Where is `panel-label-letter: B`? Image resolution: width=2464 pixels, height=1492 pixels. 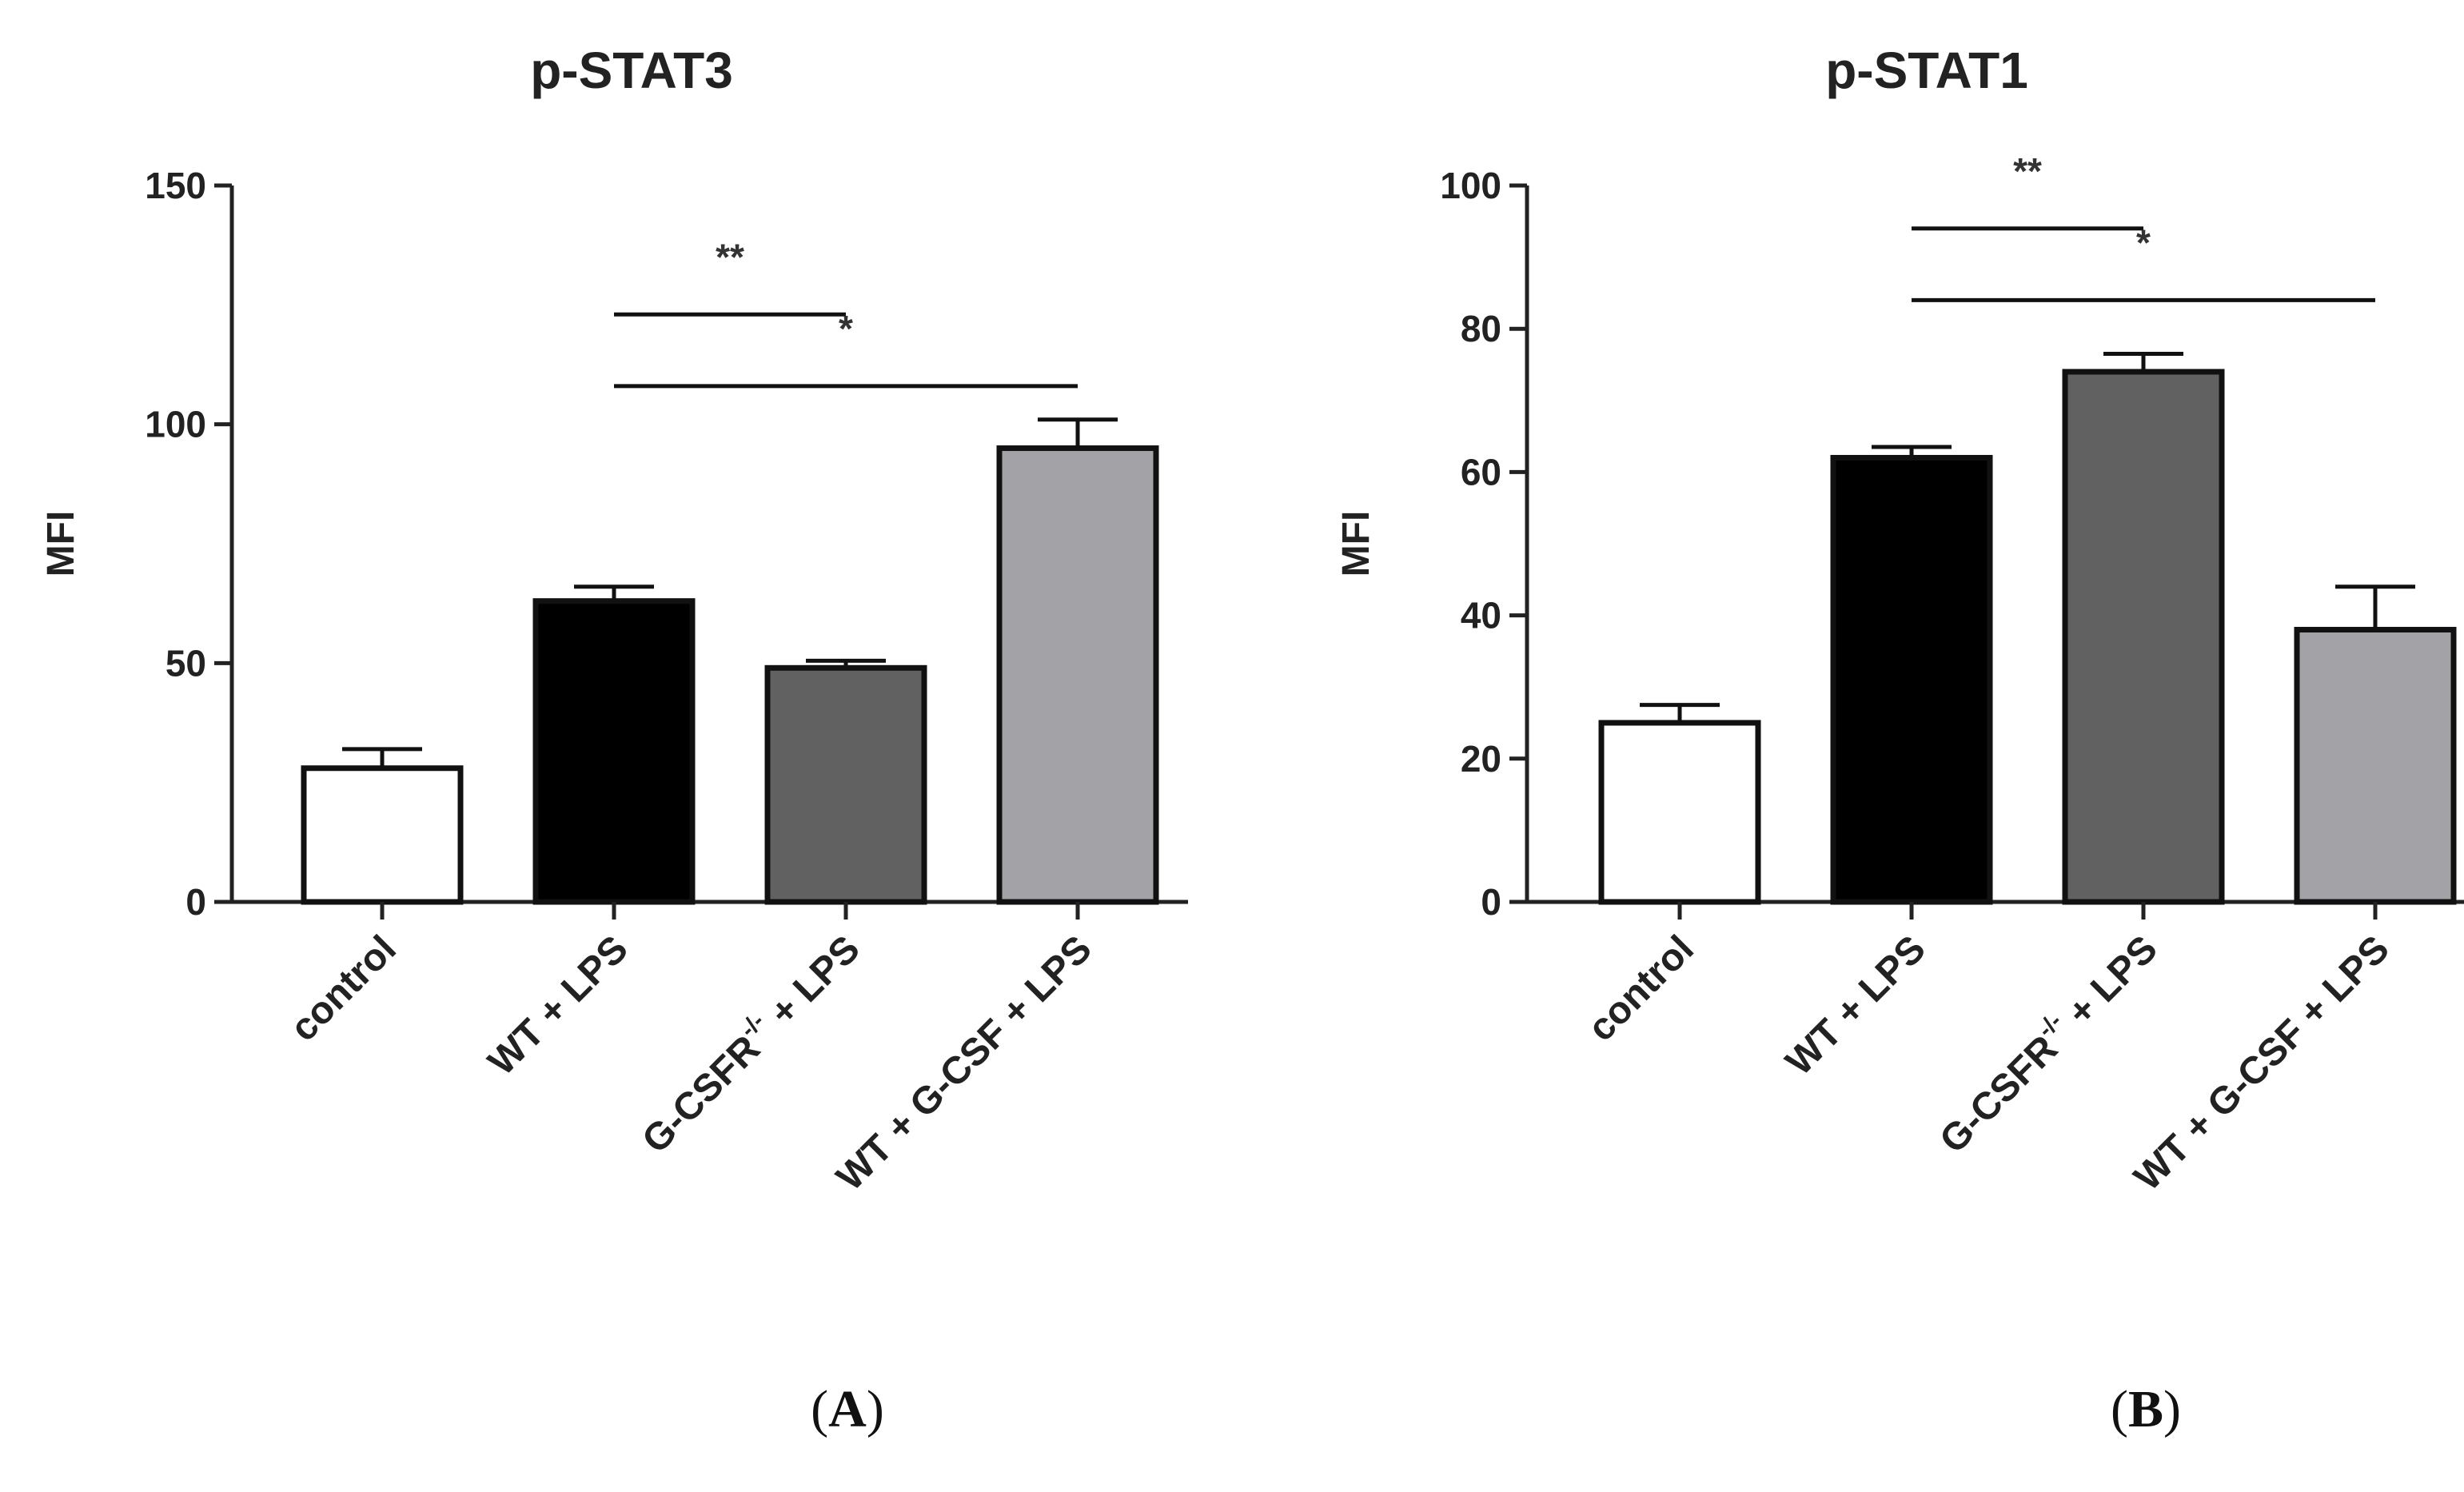
panel-label-letter: B is located at coordinates (2145, 1409).